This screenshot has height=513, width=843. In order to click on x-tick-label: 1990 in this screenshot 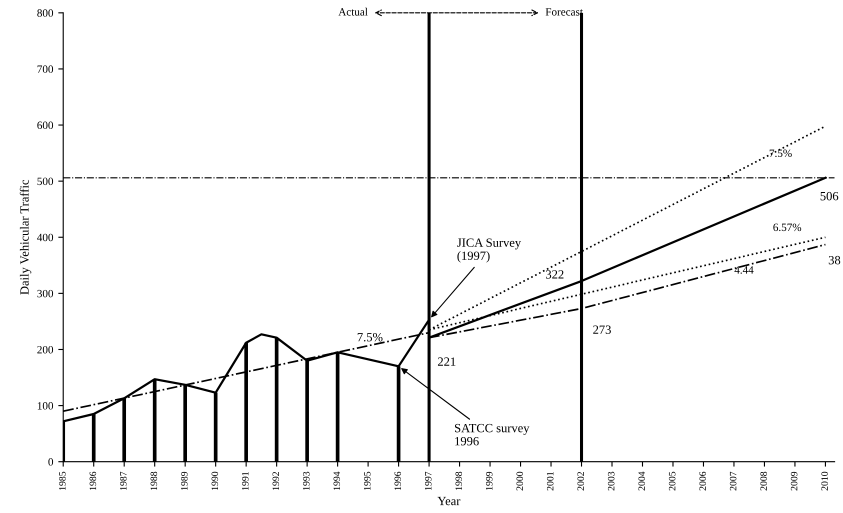, I will do `click(215, 481)`.